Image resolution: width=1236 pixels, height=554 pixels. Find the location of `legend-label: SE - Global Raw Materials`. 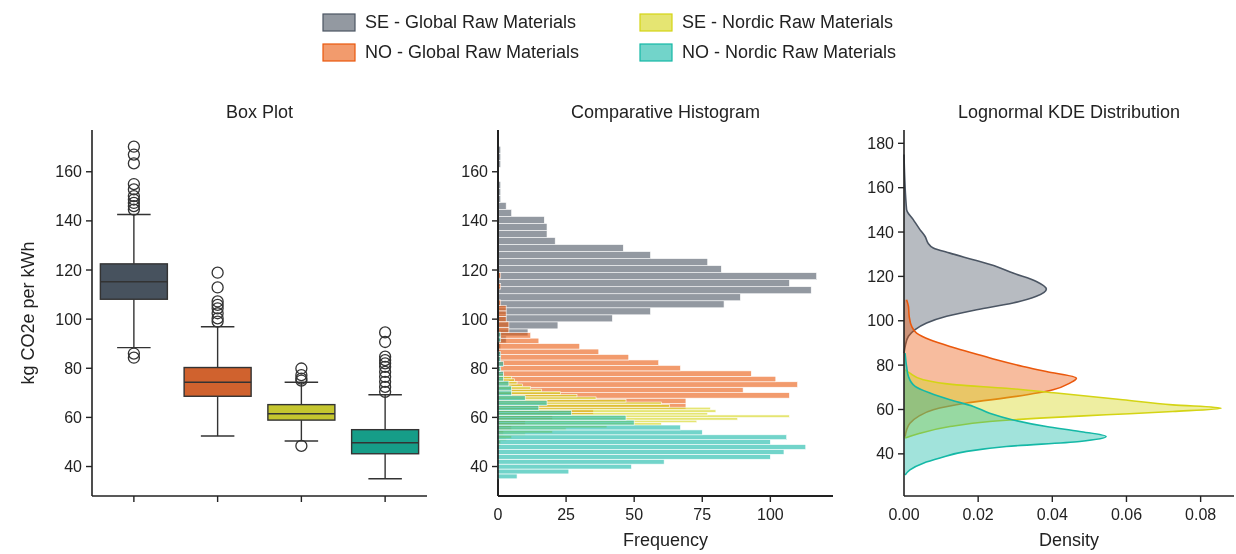

legend-label: SE - Global Raw Materials is located at coordinates (471, 22).